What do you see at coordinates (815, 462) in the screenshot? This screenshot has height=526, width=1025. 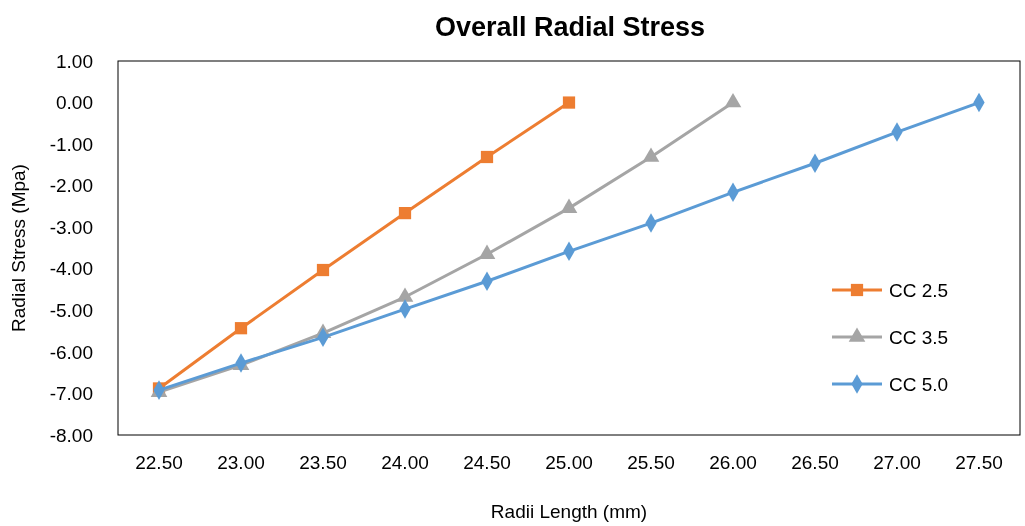 I see `x-tick-label: 26.50` at bounding box center [815, 462].